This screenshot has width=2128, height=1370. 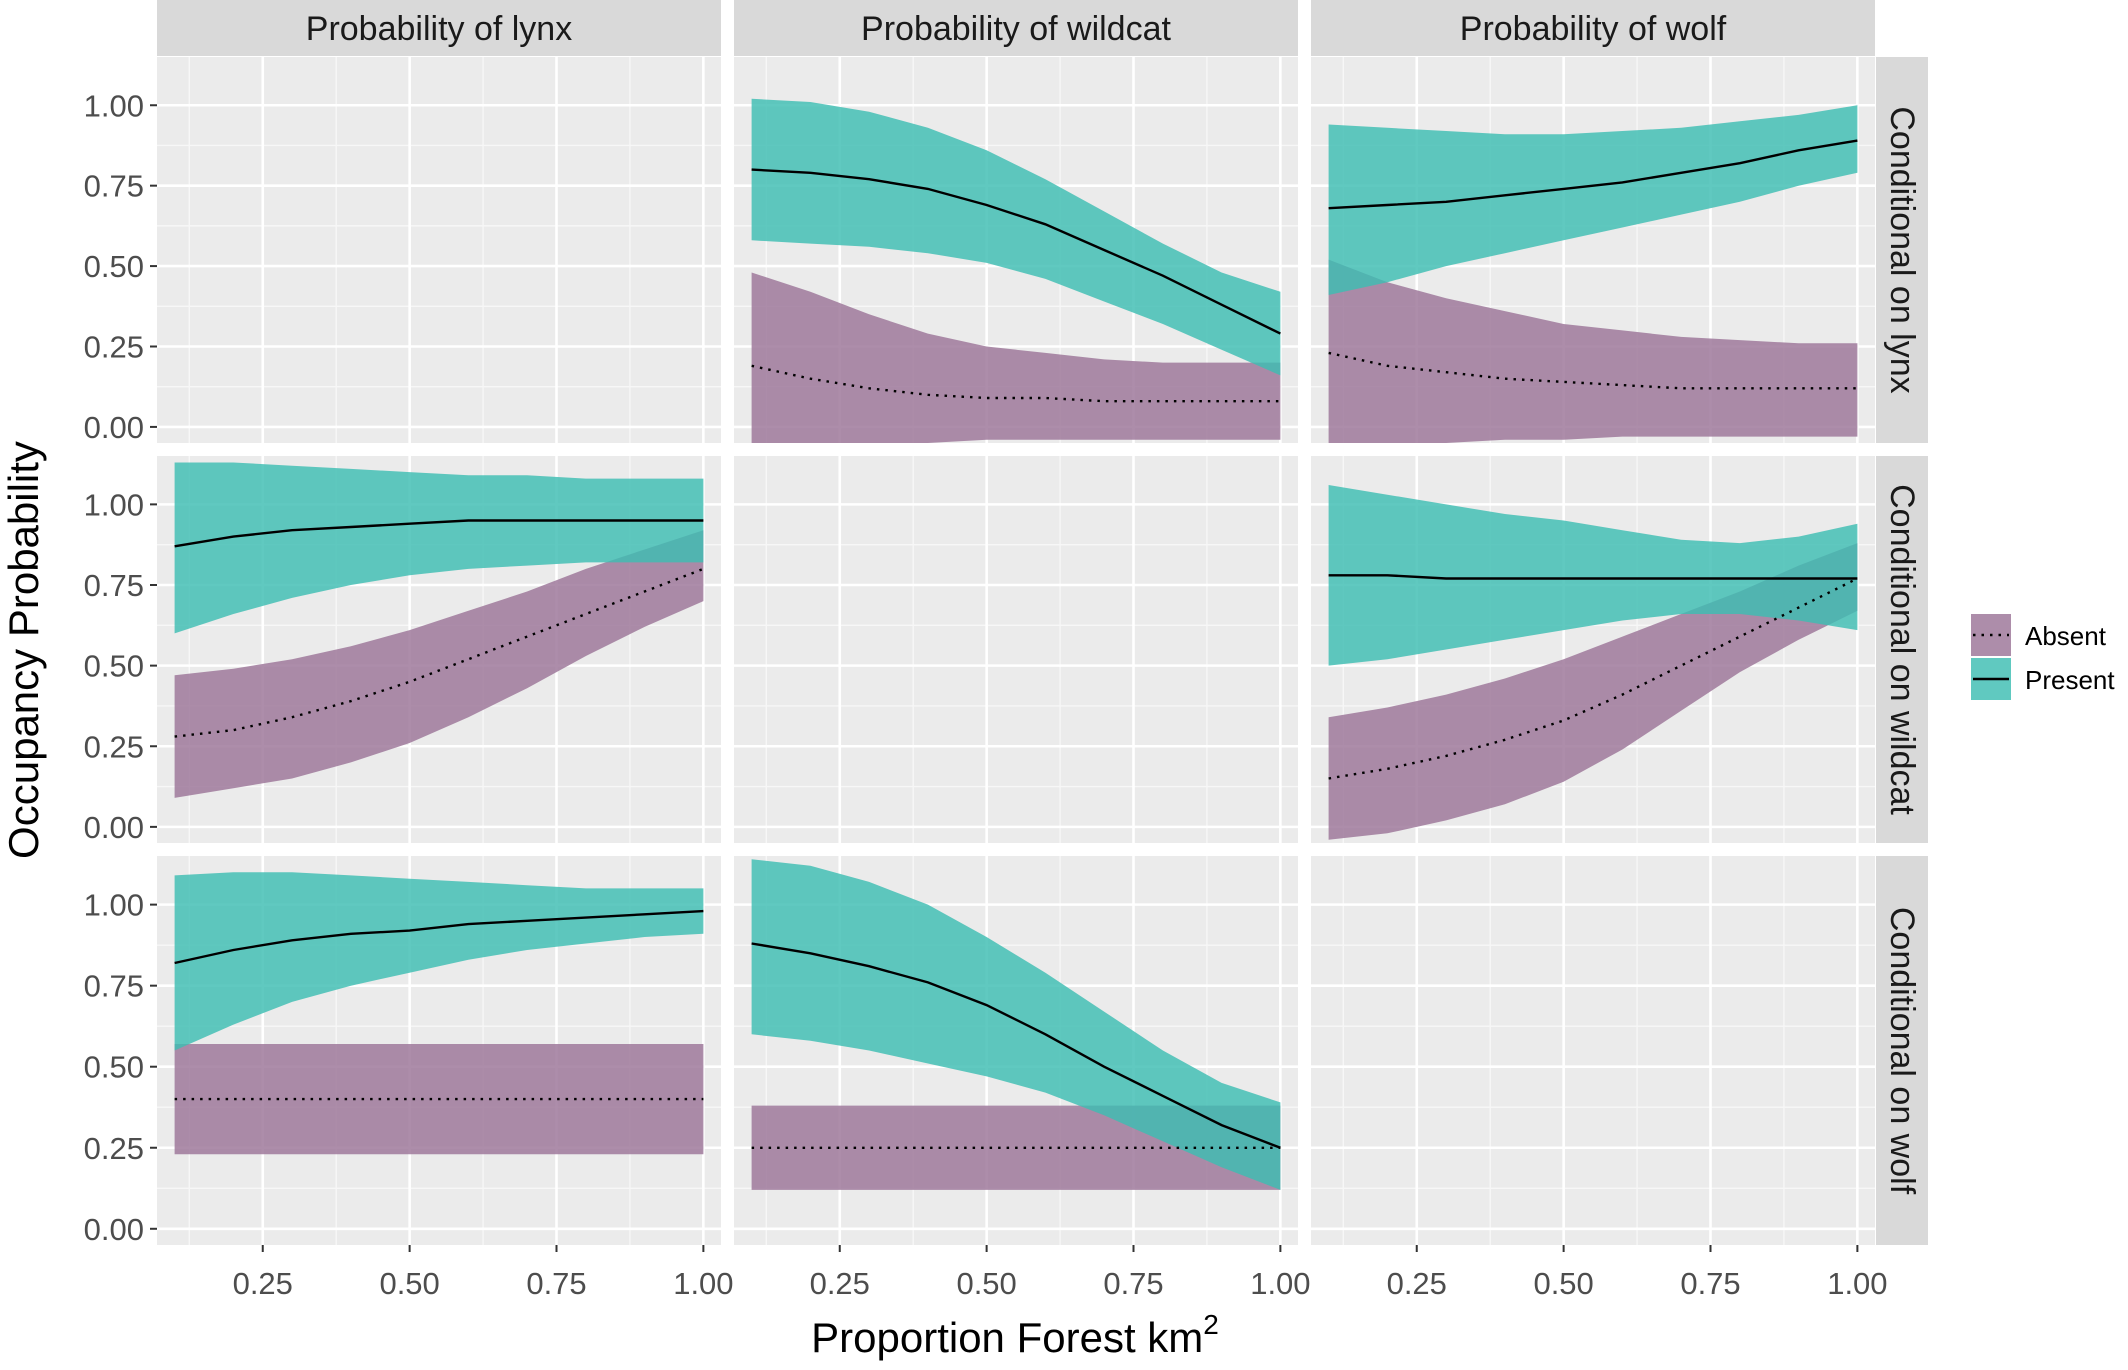 What do you see at coordinates (1211, 1324) in the screenshot?
I see `x-axis-title-superscript: 2` at bounding box center [1211, 1324].